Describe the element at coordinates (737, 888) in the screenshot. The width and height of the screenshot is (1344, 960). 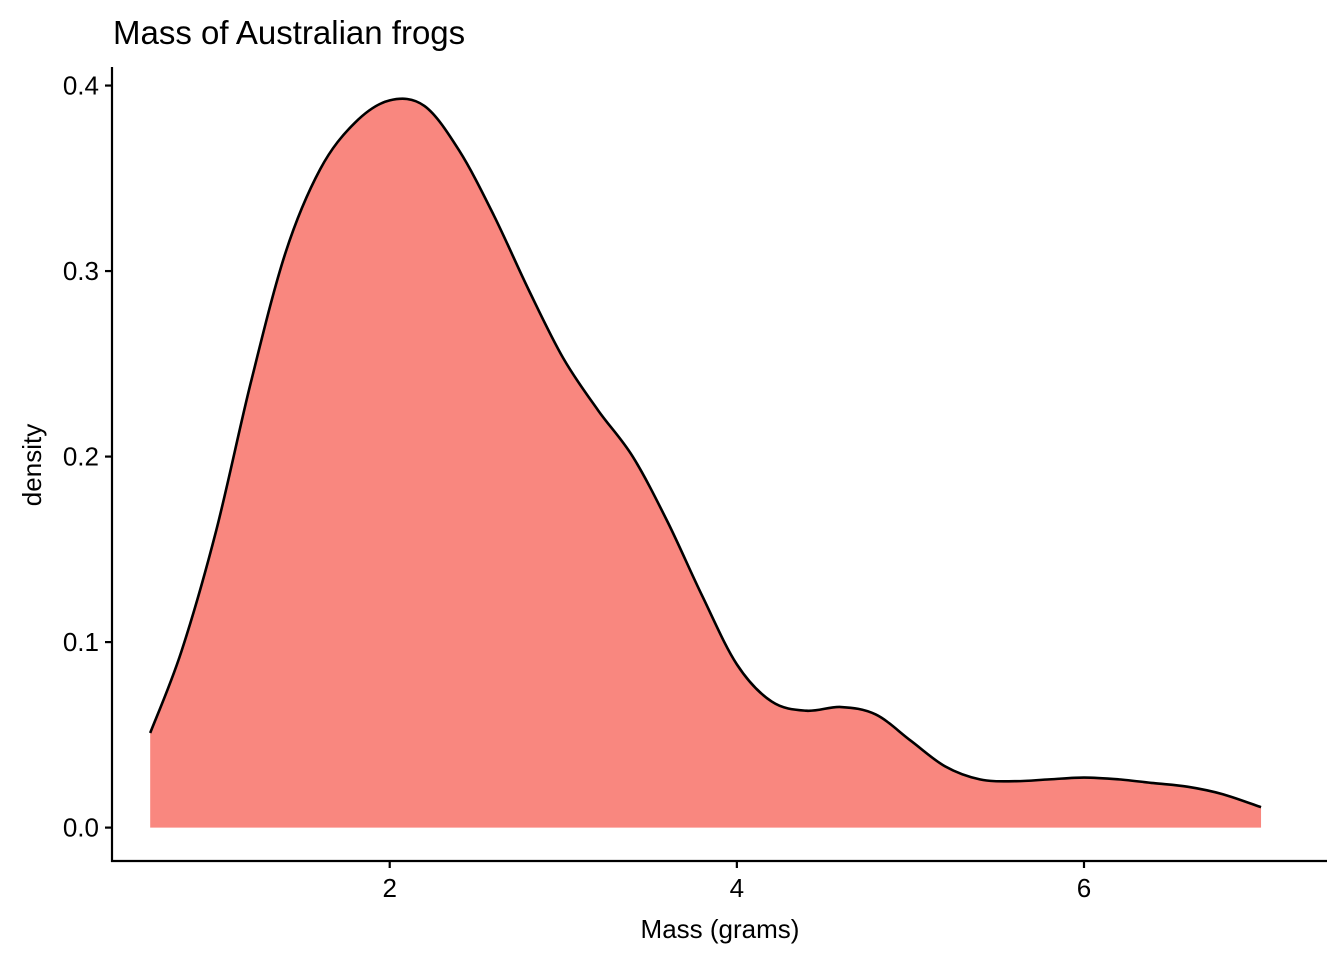
I see `x-tick-label: 4` at that location.